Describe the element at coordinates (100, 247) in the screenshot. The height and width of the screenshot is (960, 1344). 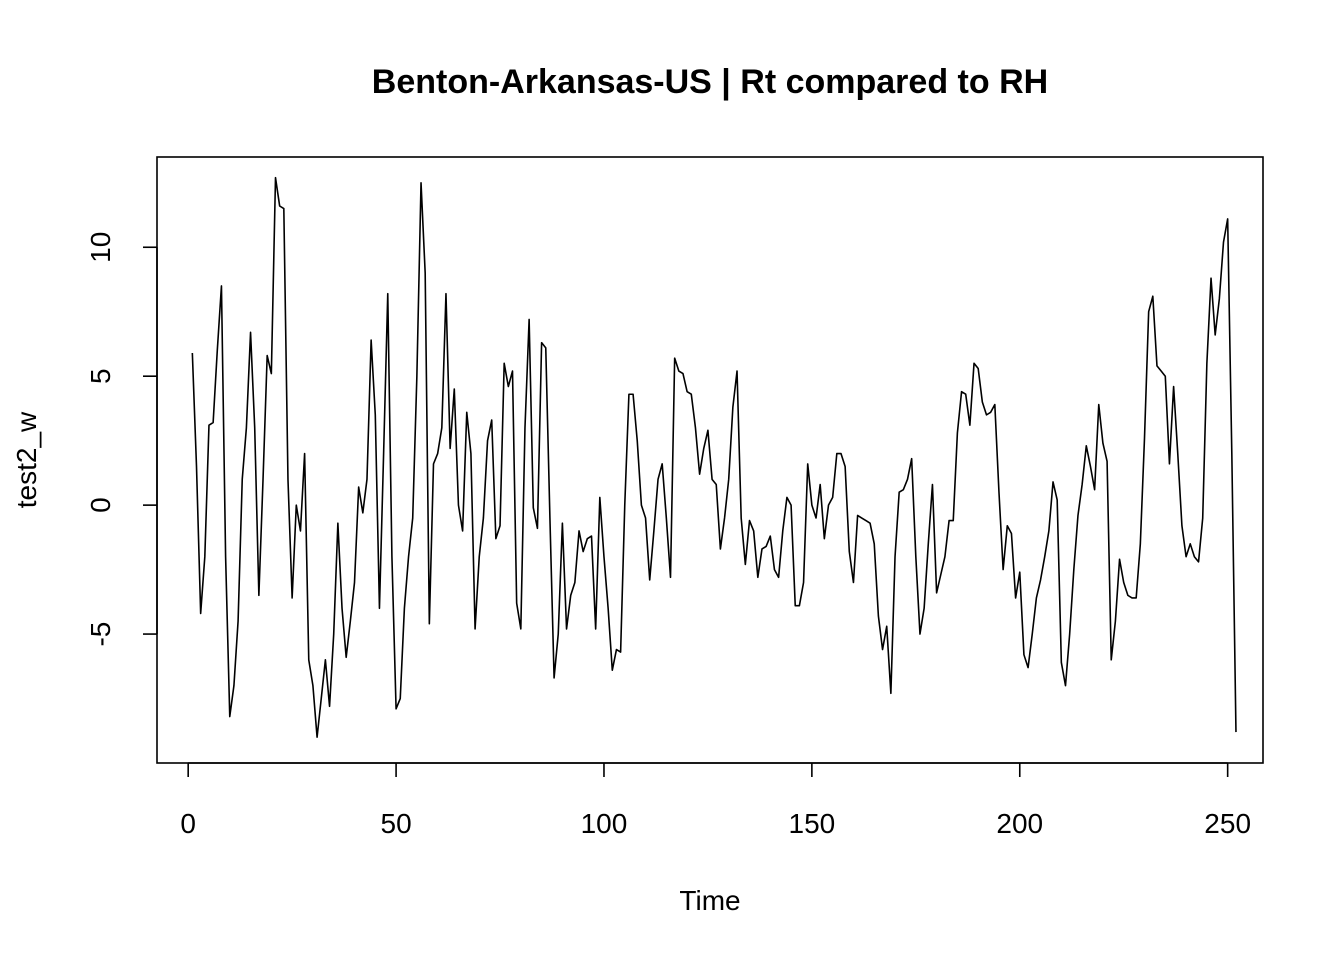
I see `y-tick-label: 10` at that location.